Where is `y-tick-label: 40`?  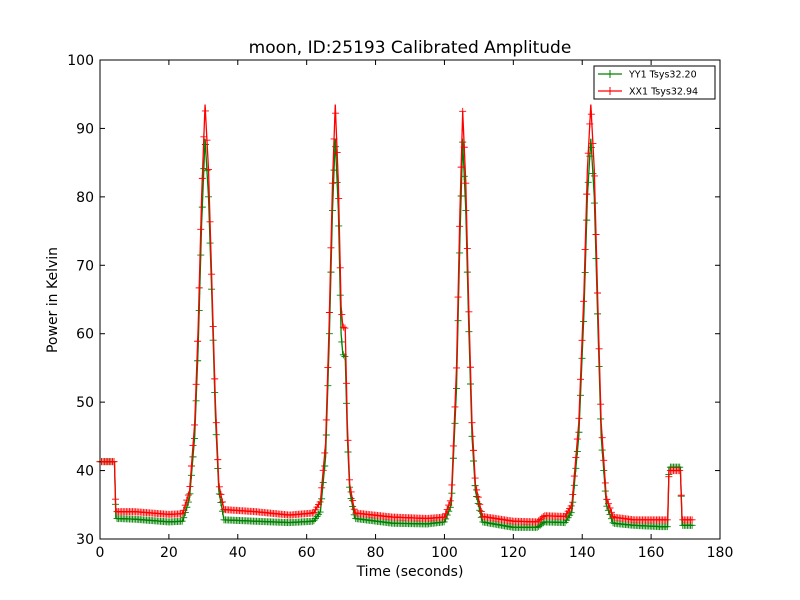 y-tick-label: 40 is located at coordinates (85, 472).